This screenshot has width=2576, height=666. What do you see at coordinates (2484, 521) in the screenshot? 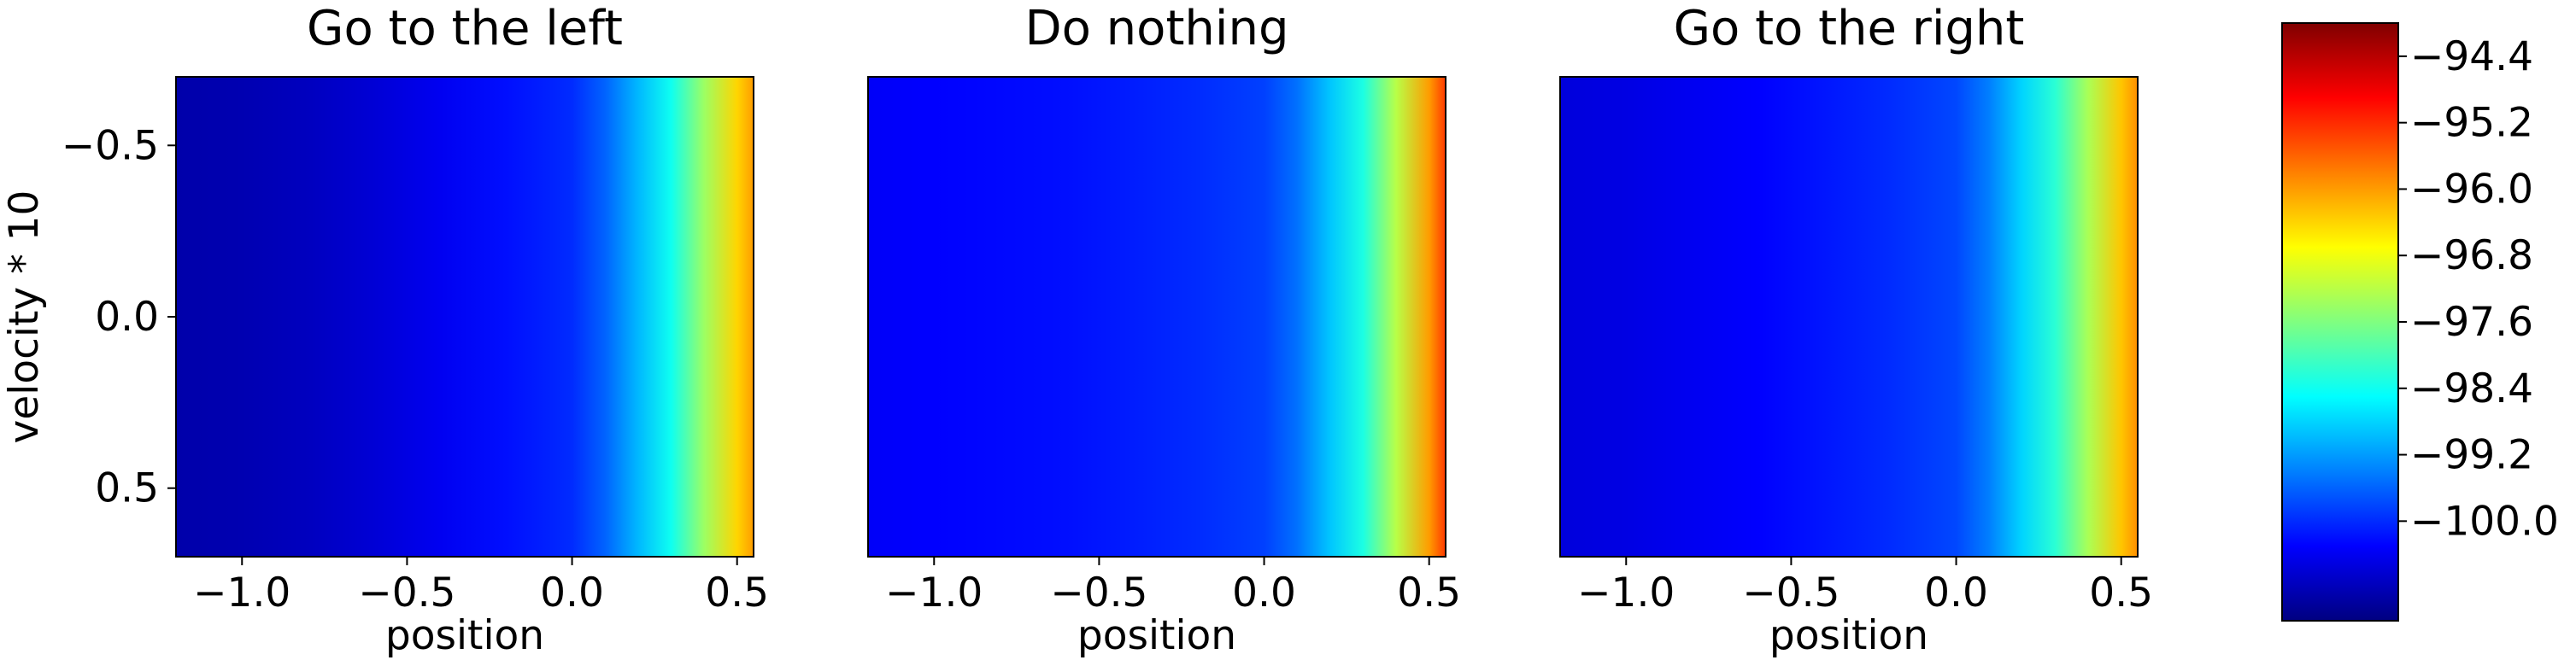
I see `colorbar-tick-label: −100.0` at bounding box center [2484, 521].